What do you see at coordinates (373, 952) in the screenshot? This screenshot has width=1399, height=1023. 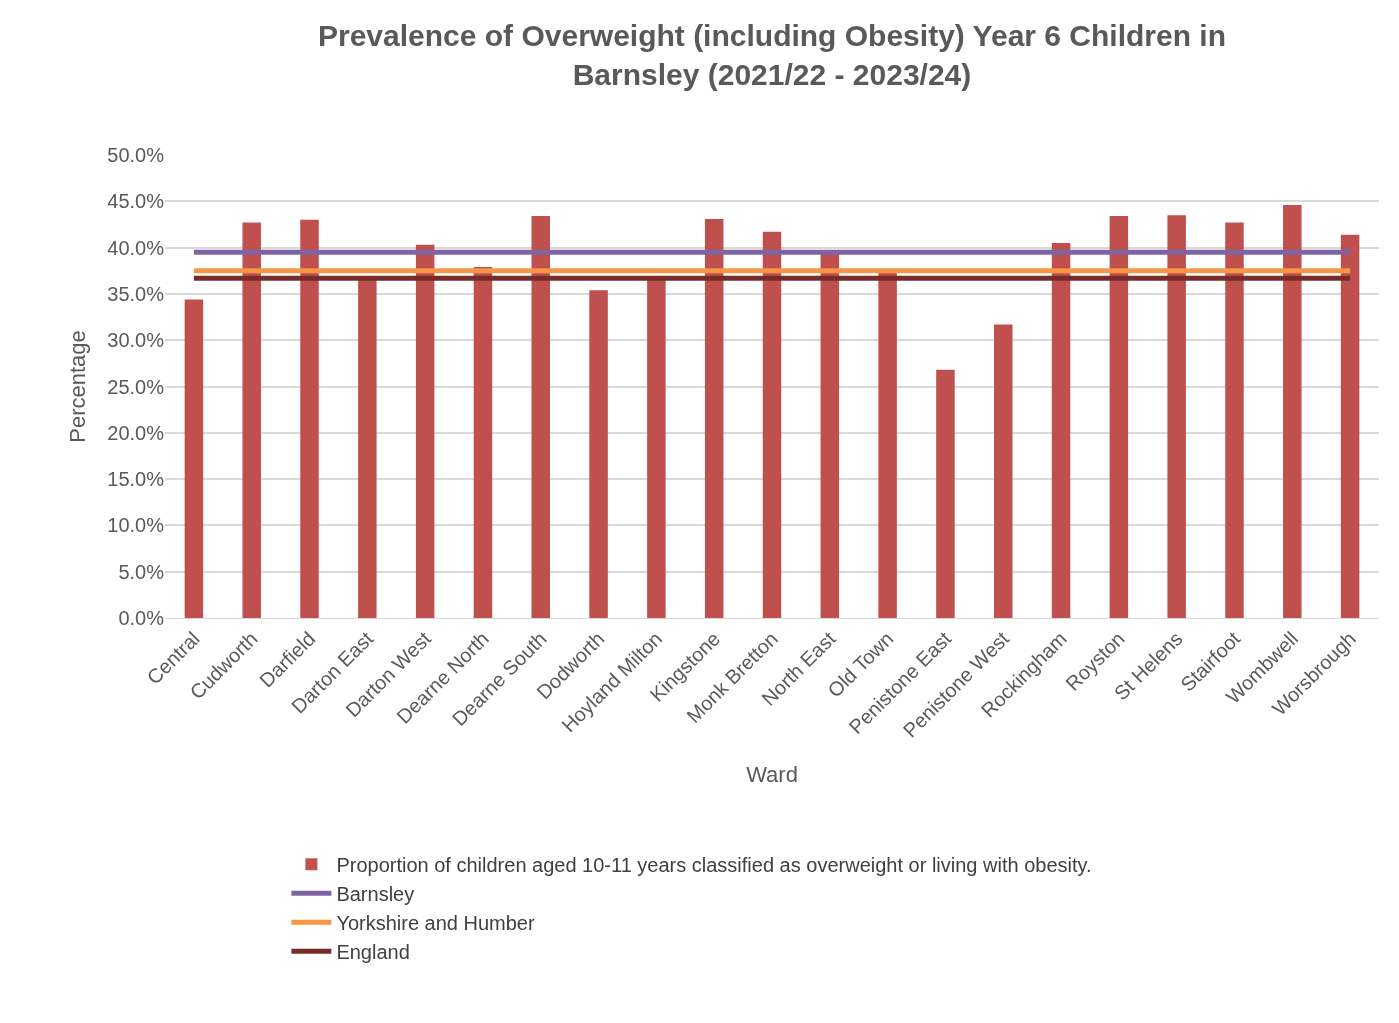 I see `legend-label: England` at bounding box center [373, 952].